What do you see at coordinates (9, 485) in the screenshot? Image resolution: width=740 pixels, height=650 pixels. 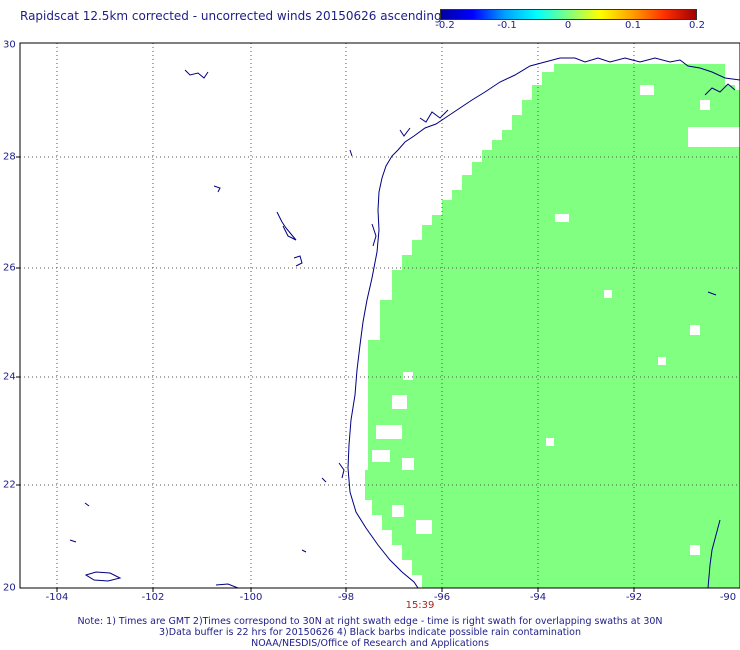 I see `lat-label: 22` at bounding box center [9, 485].